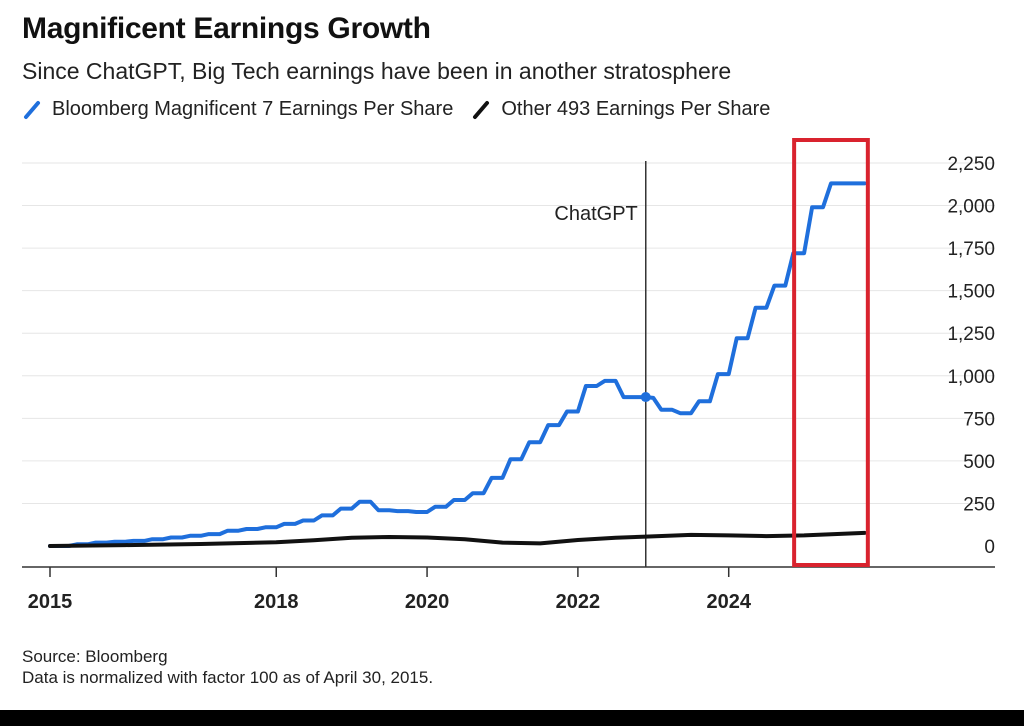  I want to click on y-tick-label-500: 500, so click(979, 462).